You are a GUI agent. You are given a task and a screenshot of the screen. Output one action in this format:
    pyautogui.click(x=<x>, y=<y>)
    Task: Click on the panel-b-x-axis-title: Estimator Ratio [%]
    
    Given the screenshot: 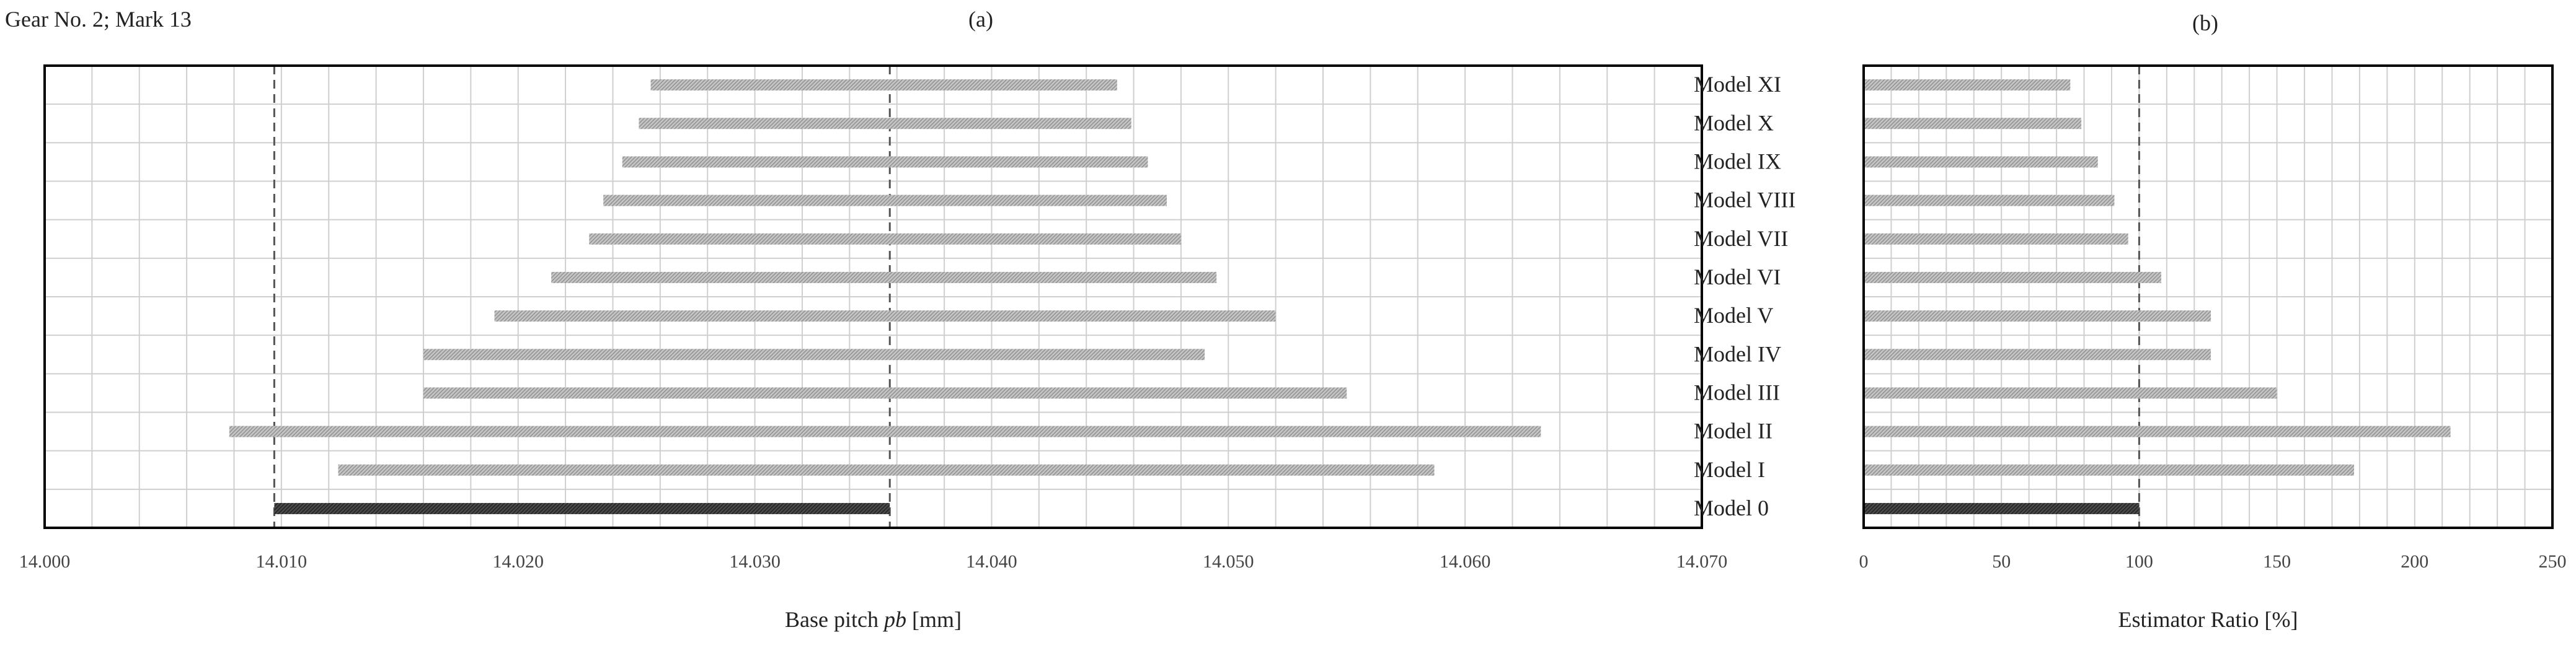 What is the action you would take?
    pyautogui.click(x=2208, y=620)
    